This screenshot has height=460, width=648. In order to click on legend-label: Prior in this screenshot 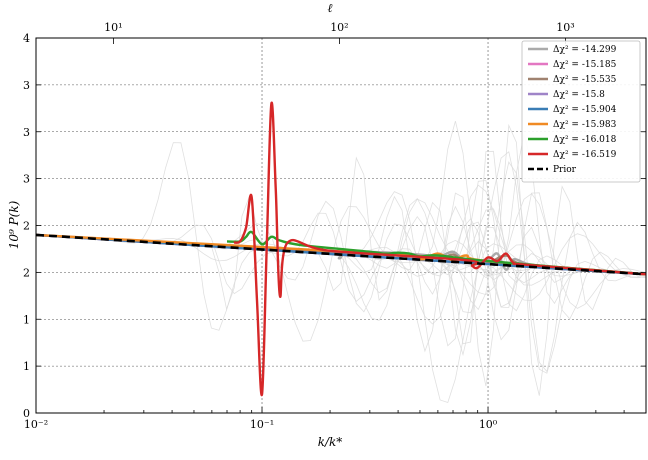, I will do `click(565, 170)`.